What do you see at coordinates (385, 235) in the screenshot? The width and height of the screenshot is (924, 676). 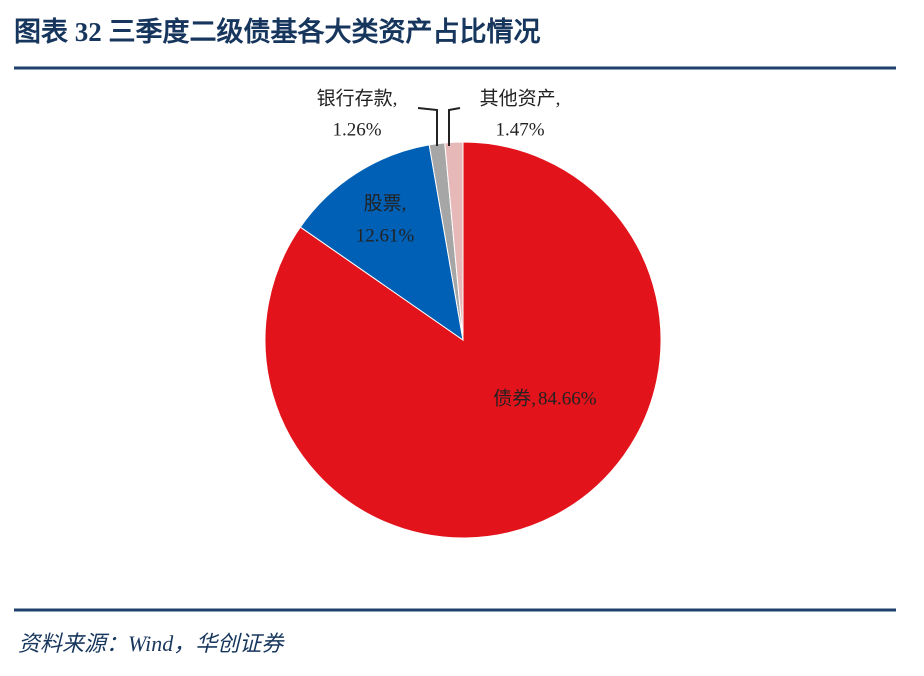 I see `value-label: 12.61%` at bounding box center [385, 235].